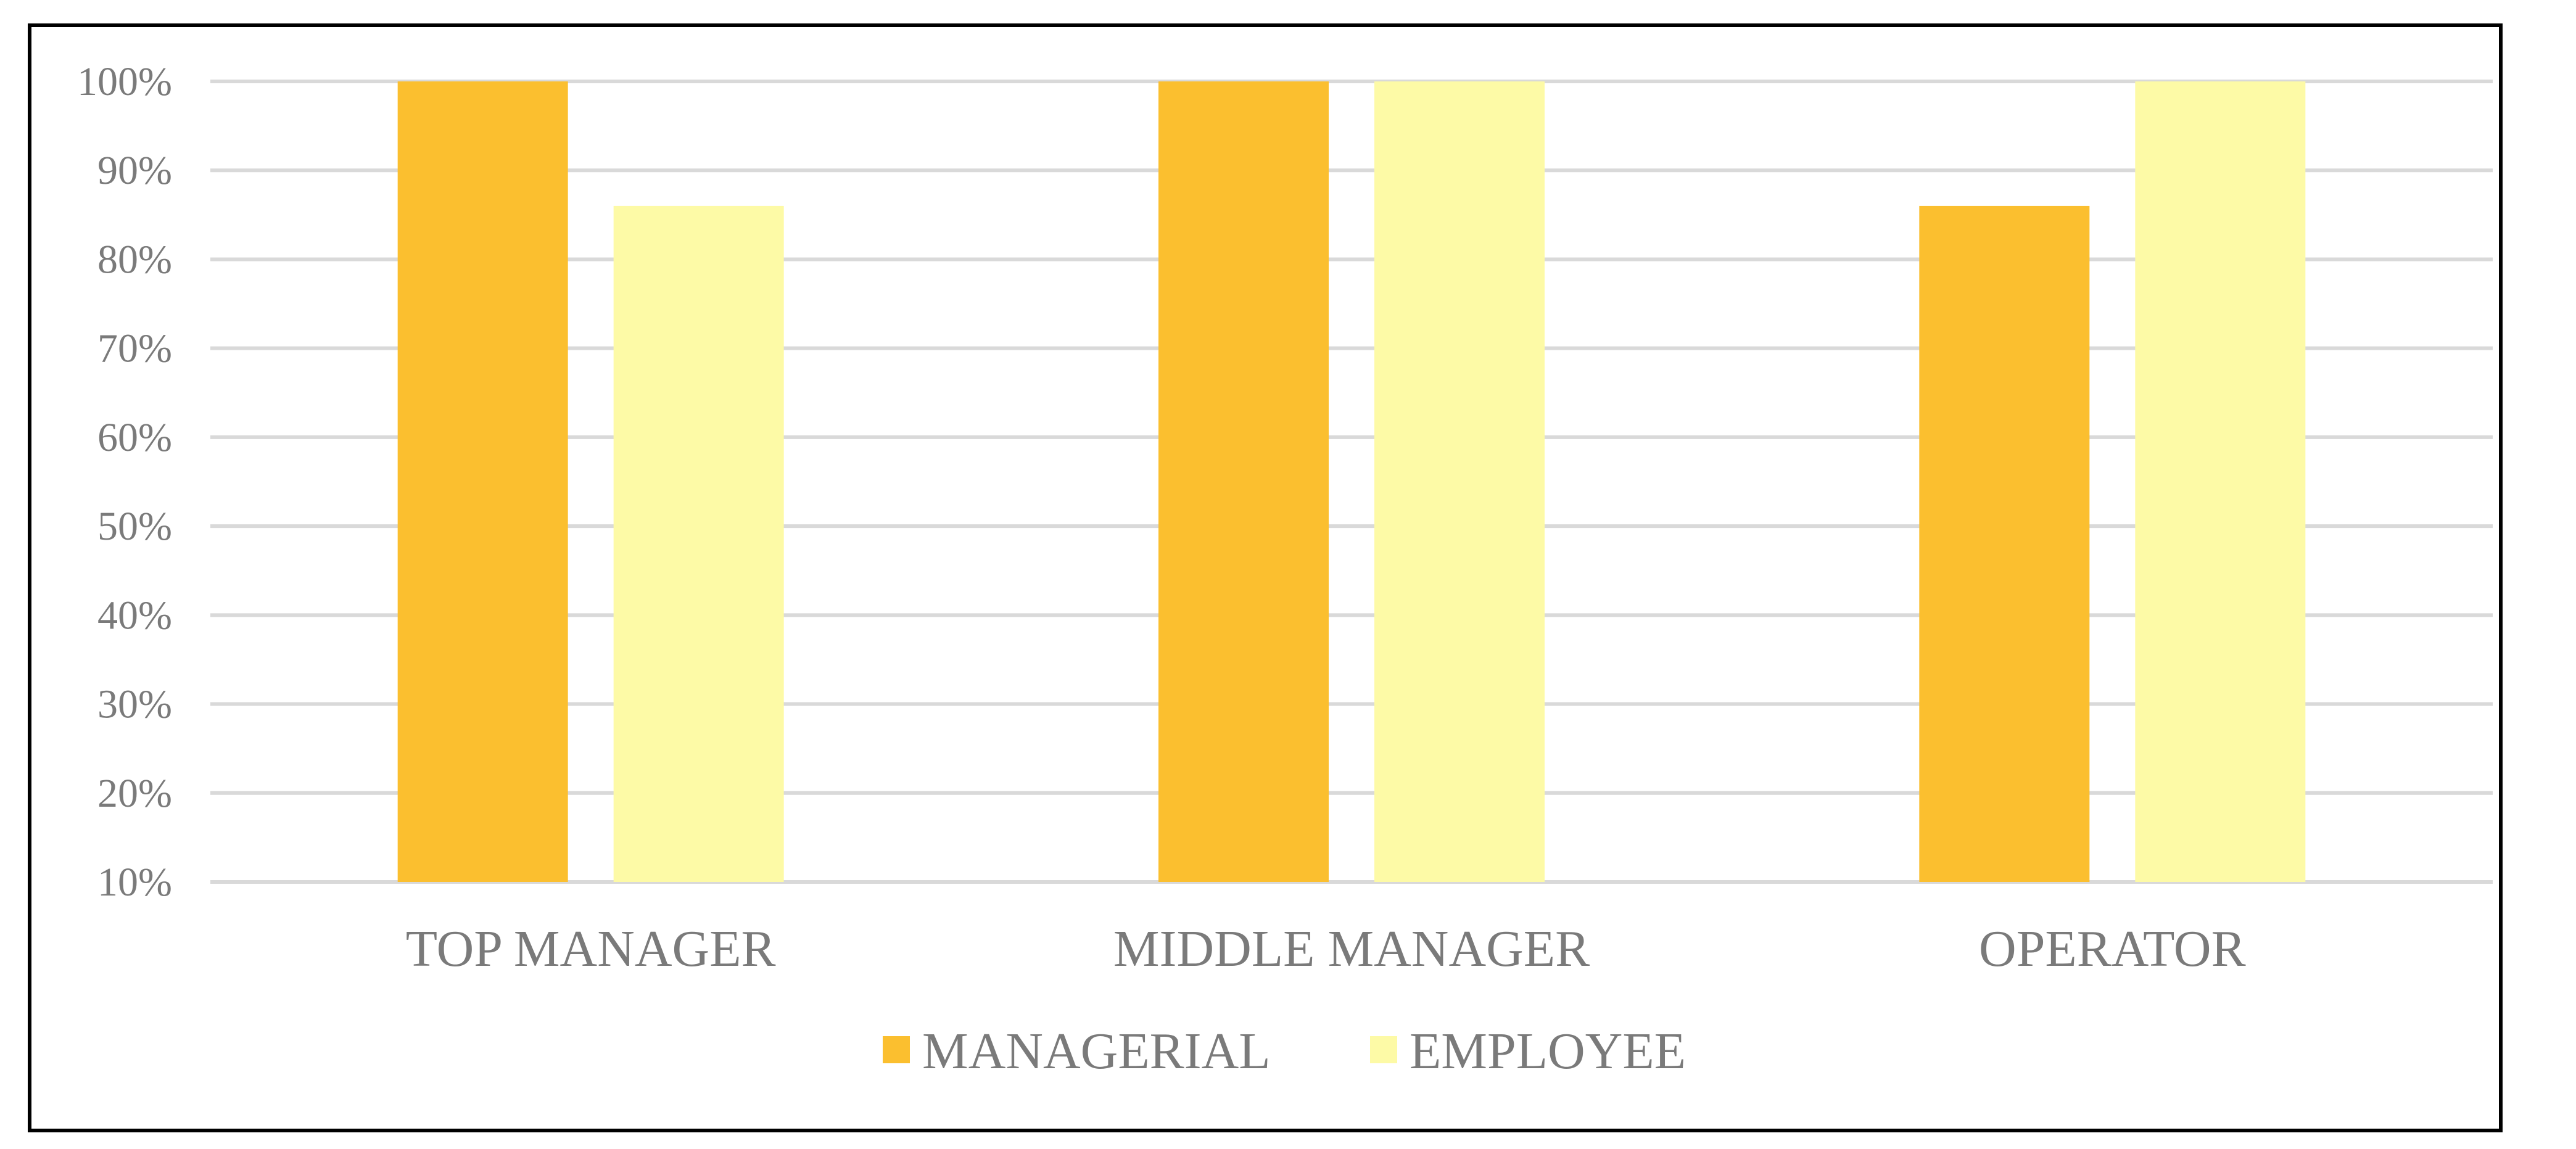 The image size is (2576, 1149). Describe the element at coordinates (1351, 949) in the screenshot. I see `x-category-label: MIDDLE MANAGER` at that location.